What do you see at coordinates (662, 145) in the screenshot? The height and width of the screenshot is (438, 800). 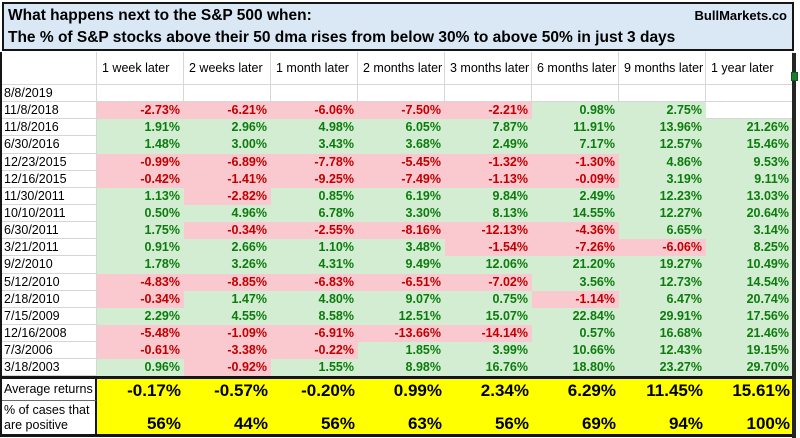 I see `value-cell: 12.57%` at bounding box center [662, 145].